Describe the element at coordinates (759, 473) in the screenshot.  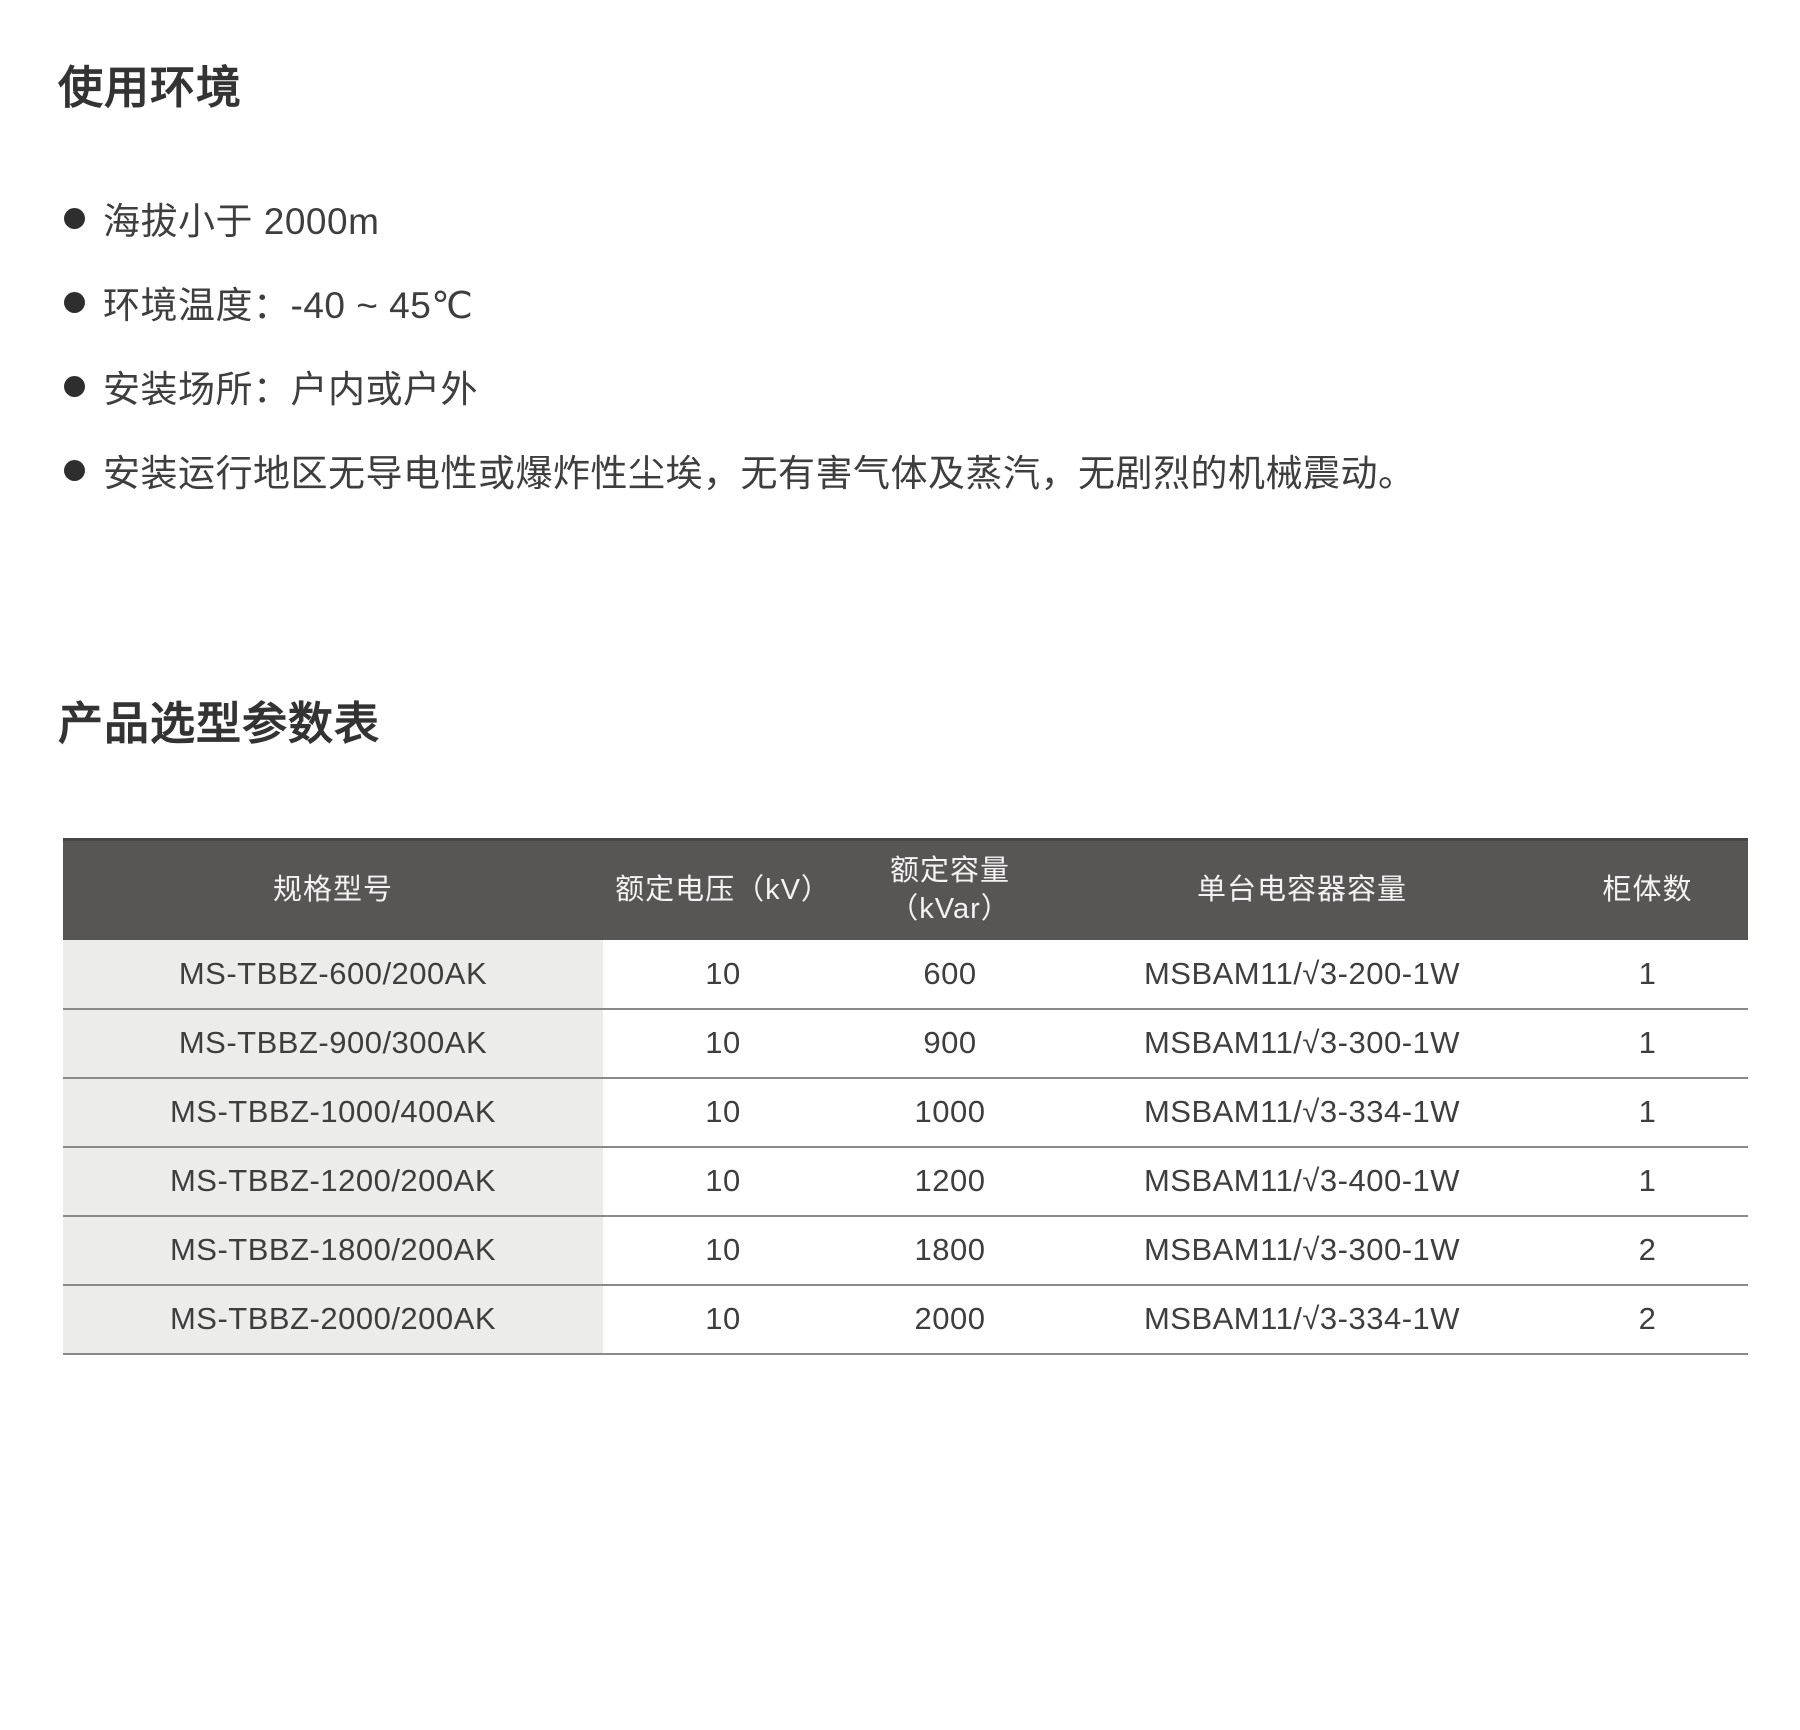
I see `bullet-text: 安装运行地区无导电性或爆炸性尘埃，无有害气体及蒸汽，无剧烈的机械震动。` at that location.